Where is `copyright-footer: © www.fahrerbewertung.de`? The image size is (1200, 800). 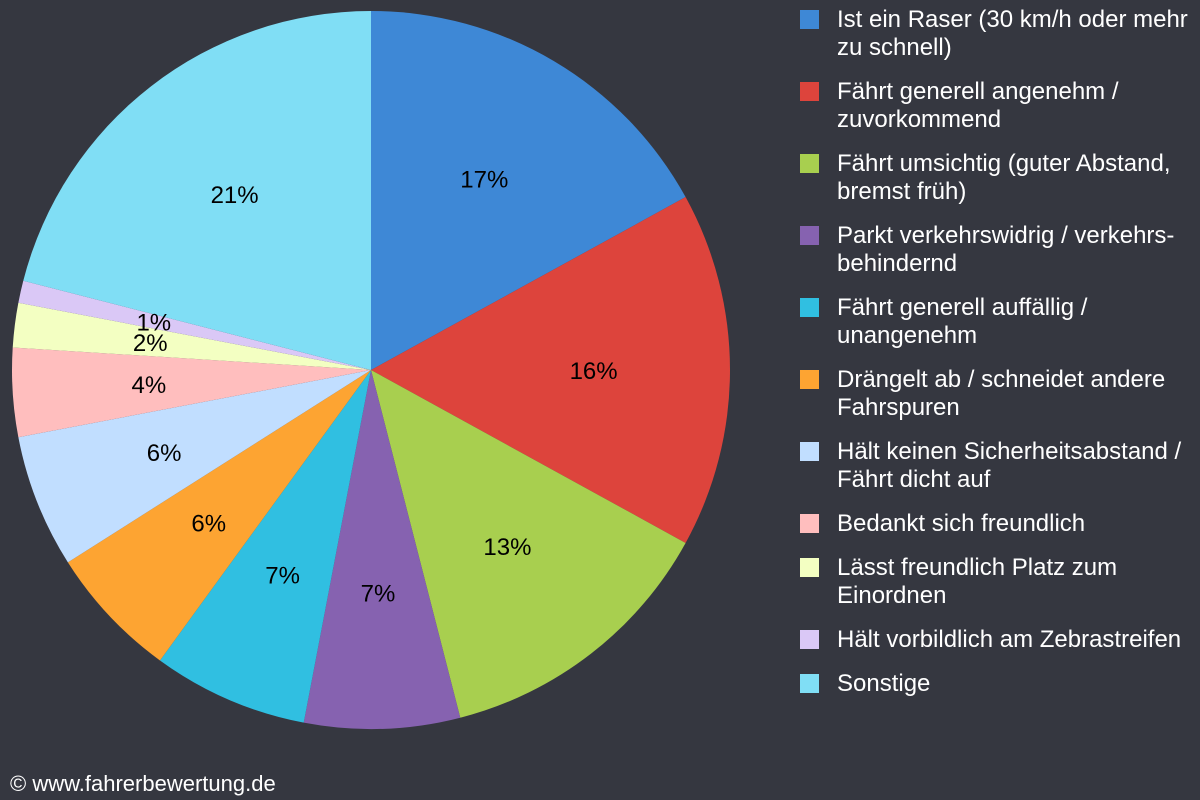
copyright-footer: © www.fahrerbewertung.de is located at coordinates (143, 783).